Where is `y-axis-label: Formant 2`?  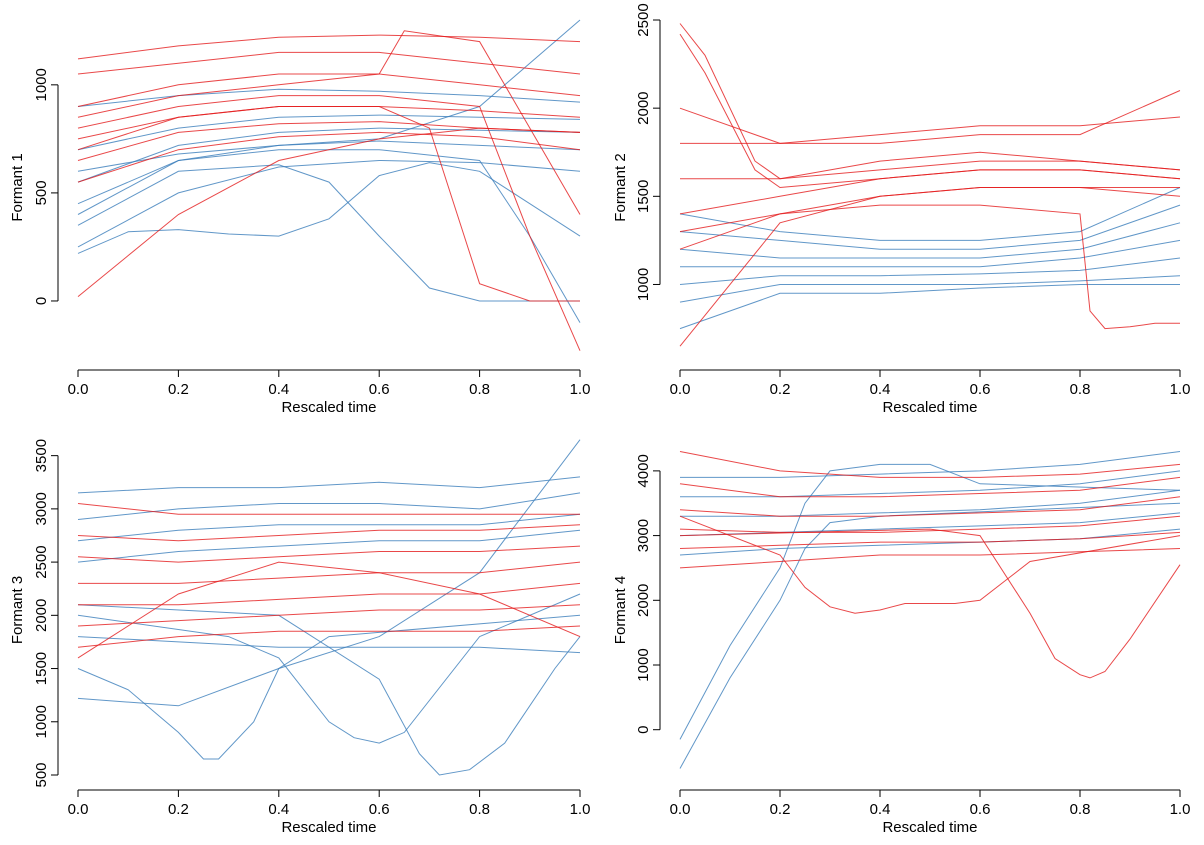
y-axis-label: Formant 2 is located at coordinates (620, 187).